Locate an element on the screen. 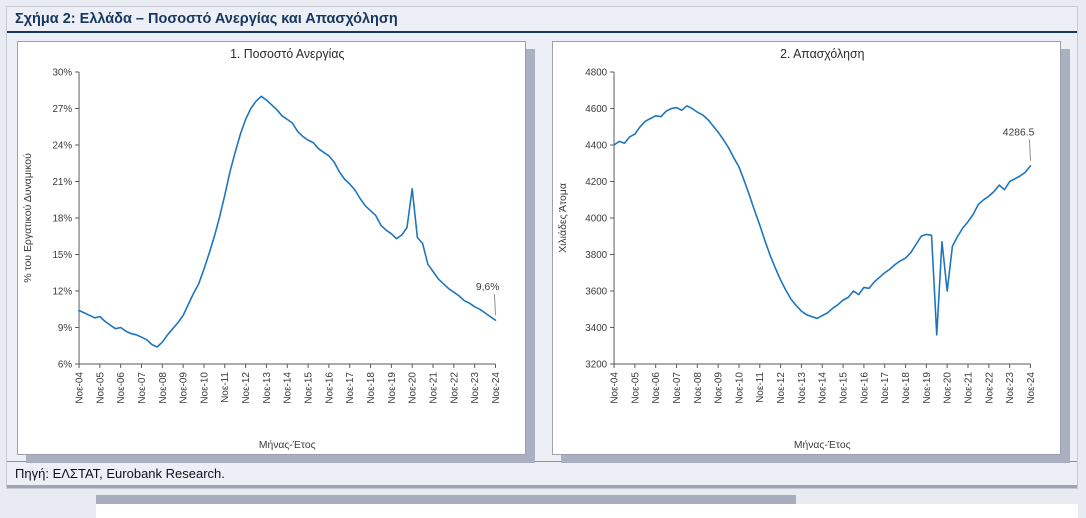 The height and width of the screenshot is (518, 1086). svg-text: 4000 is located at coordinates (596, 218).